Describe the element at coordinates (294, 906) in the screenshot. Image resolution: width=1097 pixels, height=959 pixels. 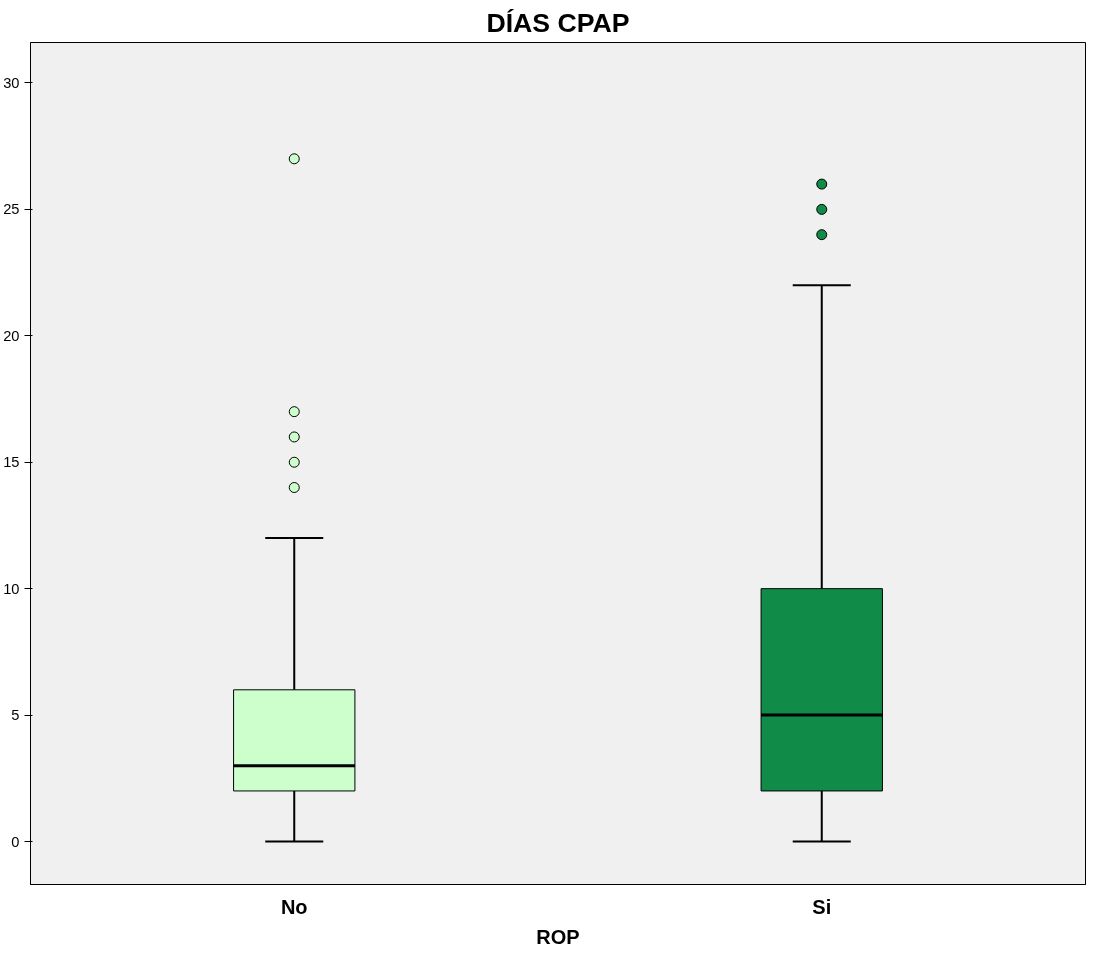
I see `x-tick-label: No` at that location.